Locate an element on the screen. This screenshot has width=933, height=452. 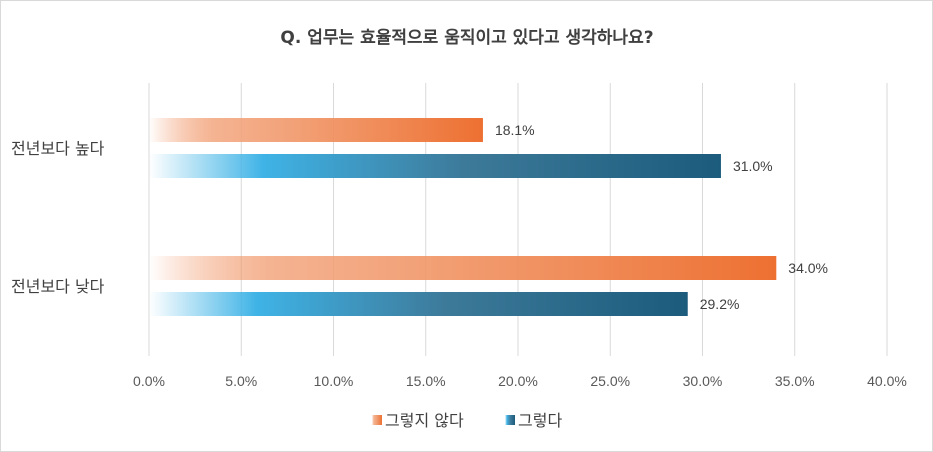
legend: 그렇지 않다 그렇다 is located at coordinates (467, 420).